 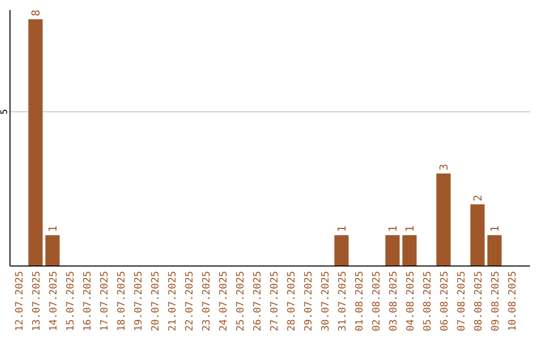 I want to click on data-label: 3, so click(x=444, y=167).